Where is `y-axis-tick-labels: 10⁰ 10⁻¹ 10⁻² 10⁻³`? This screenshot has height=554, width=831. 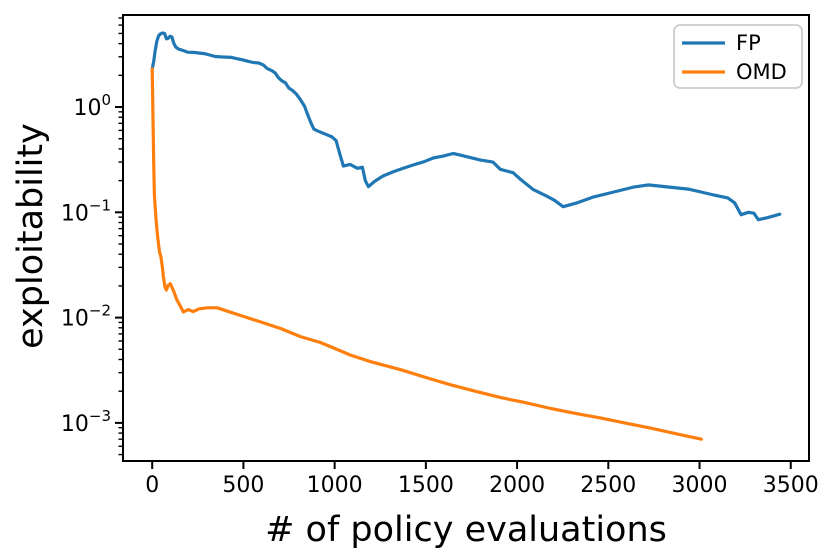
y-axis-tick-labels: 10⁰ 10⁻¹ 10⁻² 10⁻³ is located at coordinates (86, 264).